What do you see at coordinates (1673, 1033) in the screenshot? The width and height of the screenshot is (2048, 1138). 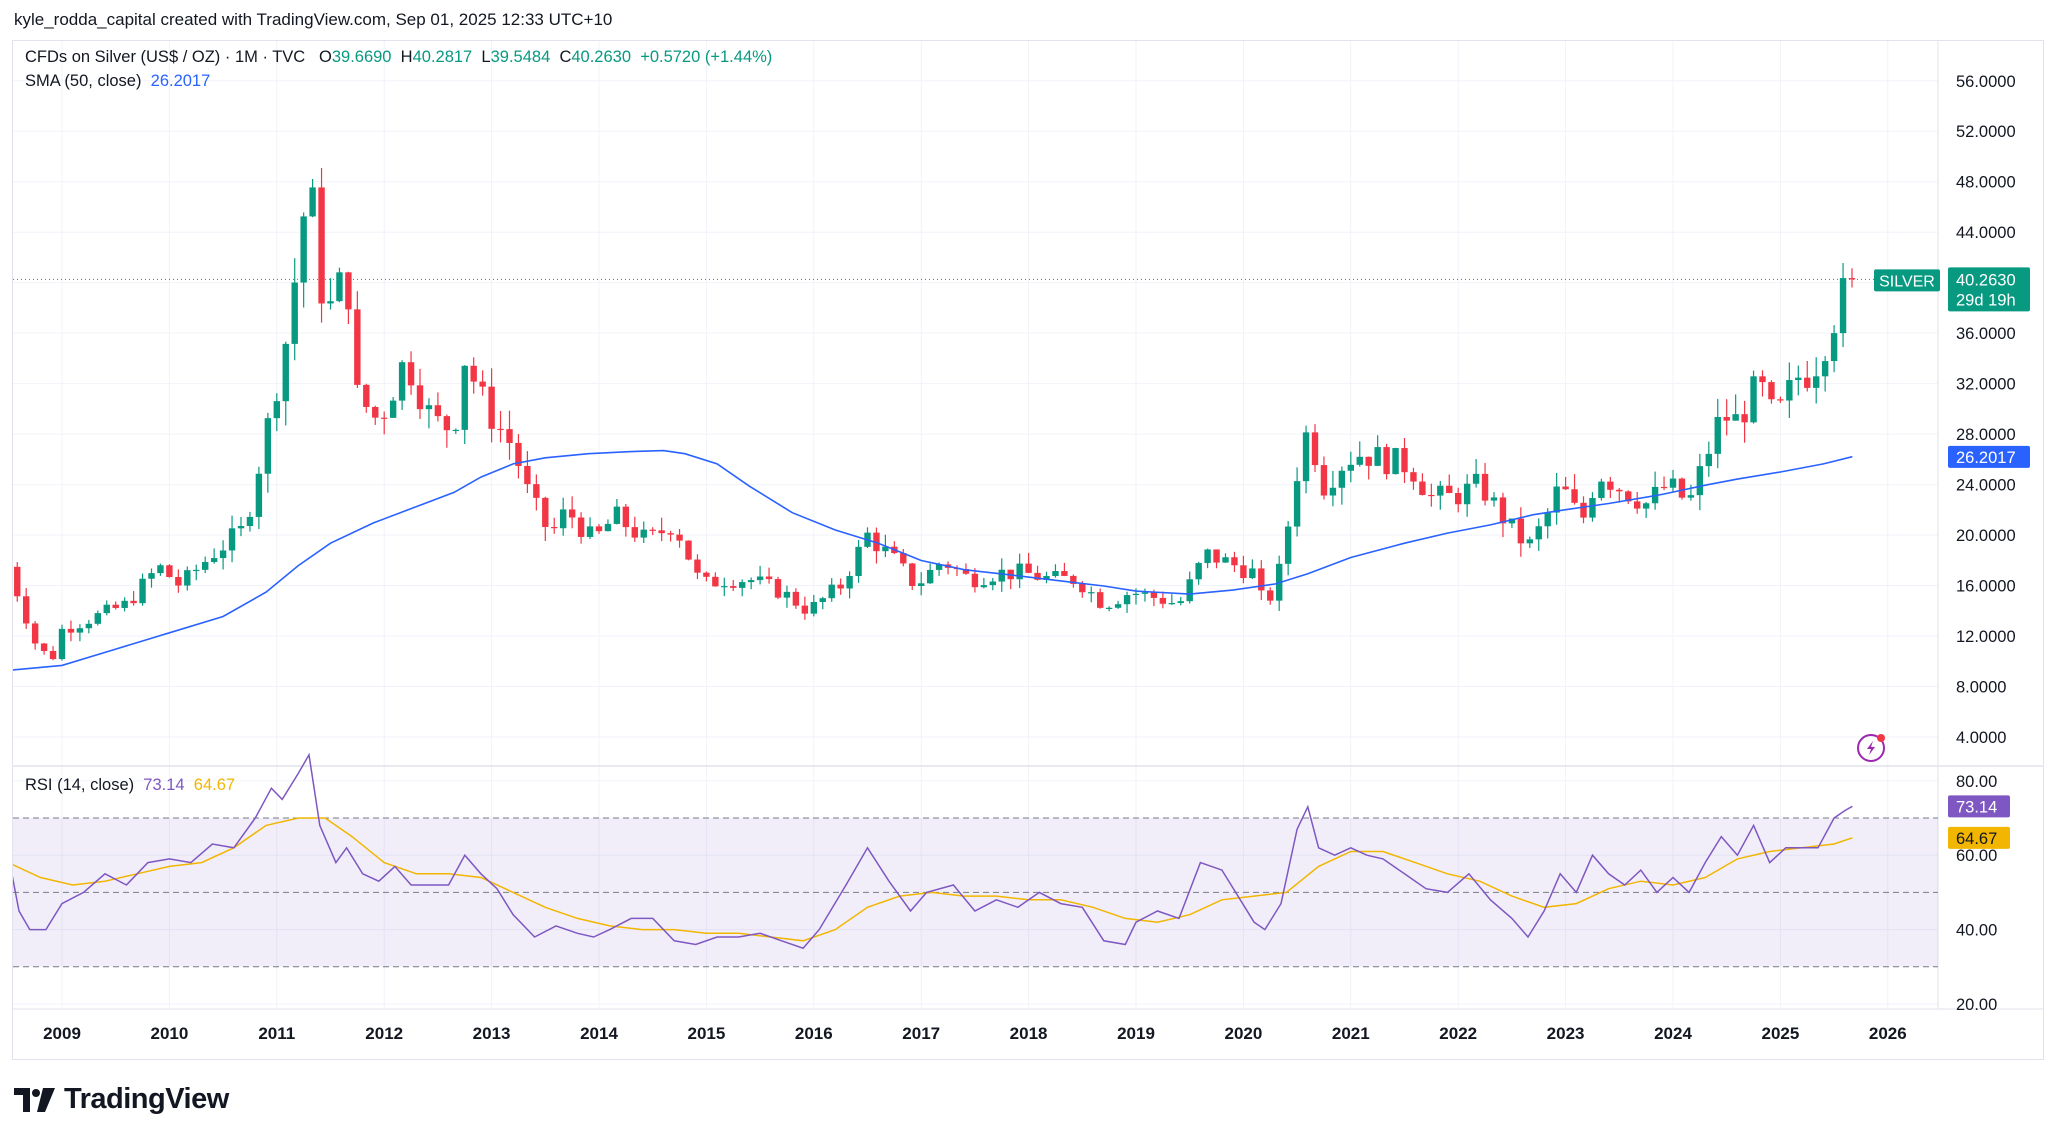 I see `time-axis-label: 2024` at bounding box center [1673, 1033].